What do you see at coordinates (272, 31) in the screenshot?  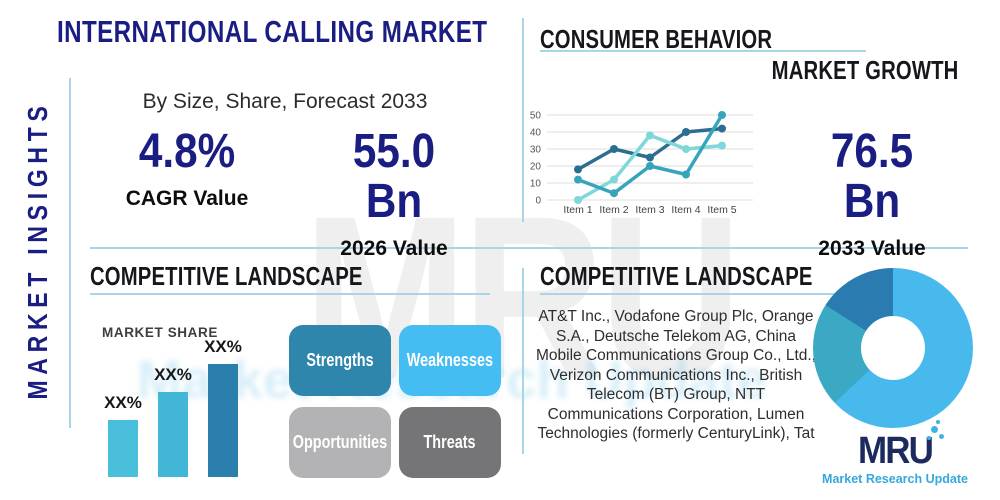 I see `page-title-text: INTERNATIONAL CALLING MARKET` at bounding box center [272, 31].